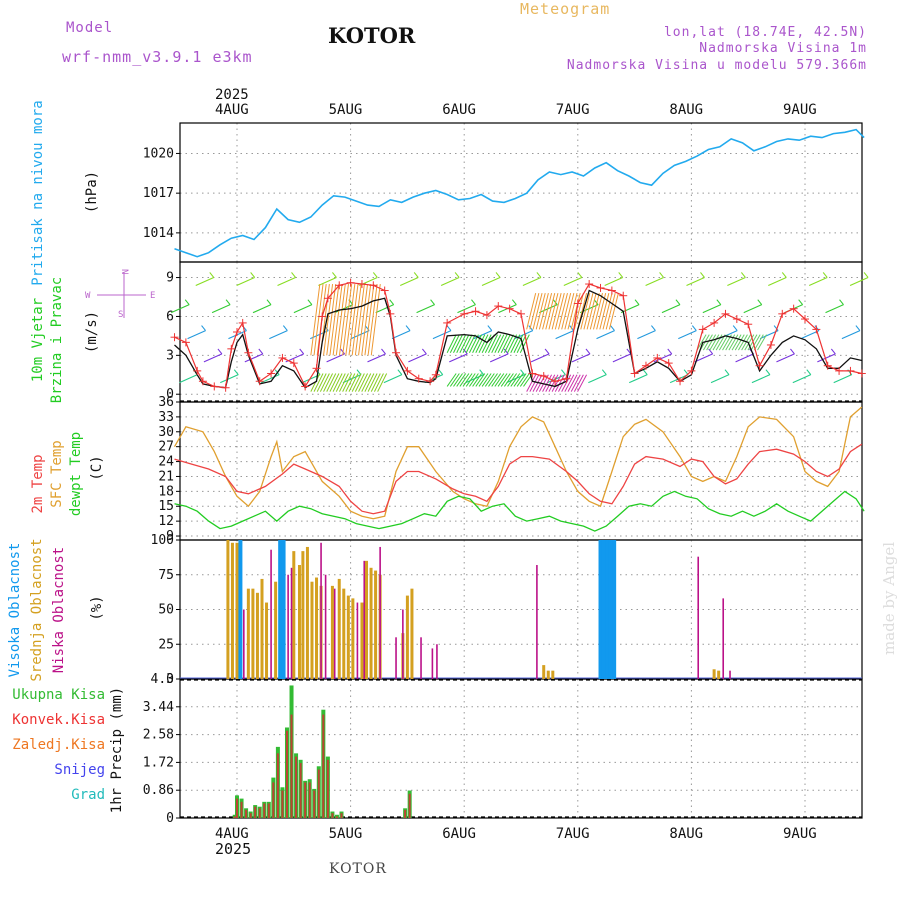 This screenshot has height=900, width=900. What do you see at coordinates (170, 355) in the screenshot?
I see `y-tick-label: 3` at bounding box center [170, 355].